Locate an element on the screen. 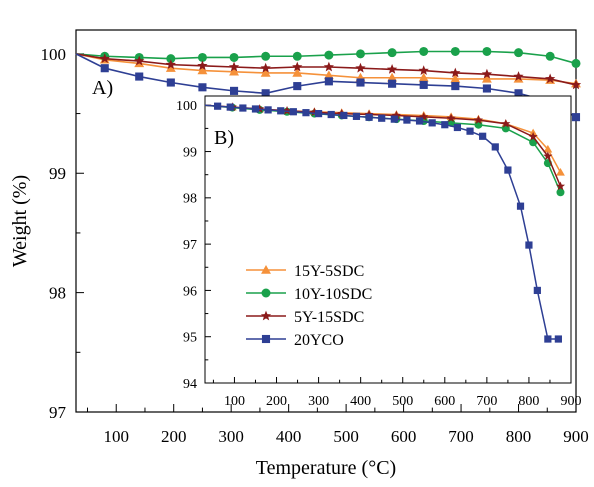 The image size is (594, 487). x-tick-label: 200 is located at coordinates (174, 436).